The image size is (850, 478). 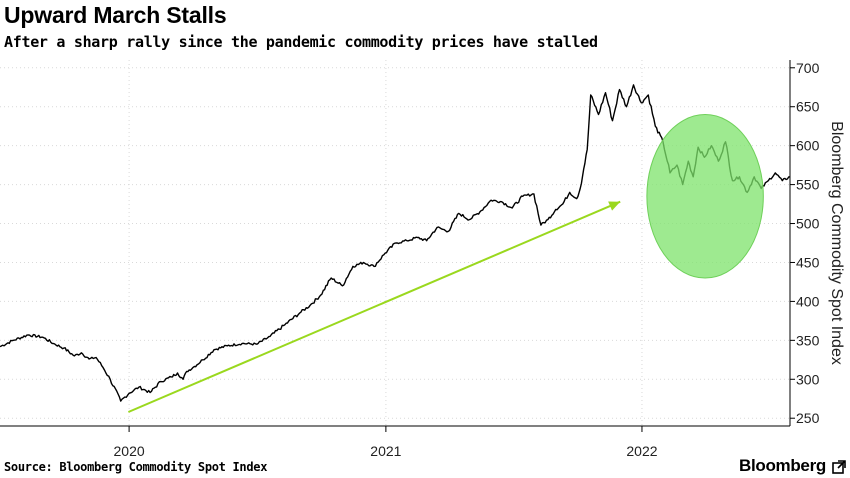 I want to click on y-tick-label: 600, so click(x=808, y=146).